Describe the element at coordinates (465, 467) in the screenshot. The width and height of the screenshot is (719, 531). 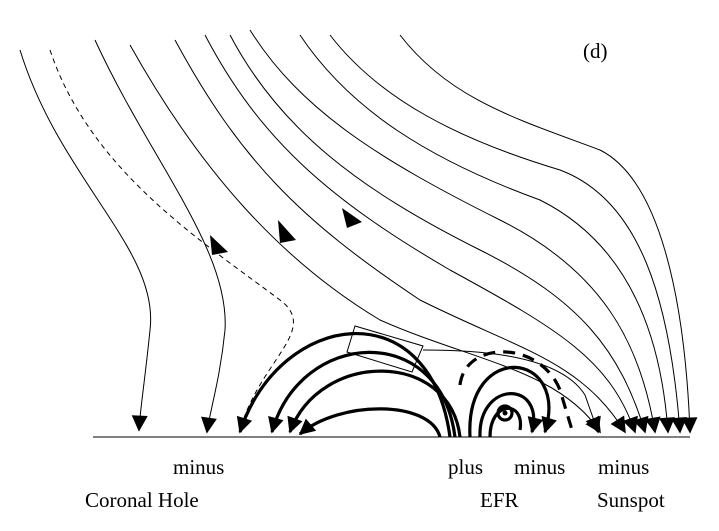
I see `polarity-label: plus` at that location.